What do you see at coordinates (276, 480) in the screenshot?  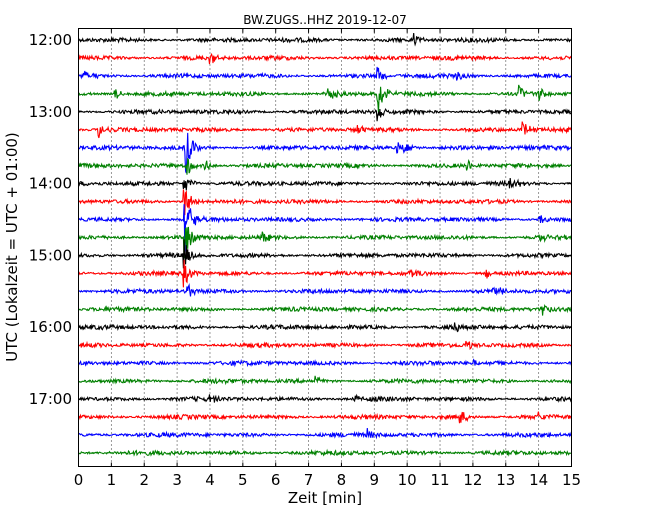 I see `x-tick-label: 6` at bounding box center [276, 480].